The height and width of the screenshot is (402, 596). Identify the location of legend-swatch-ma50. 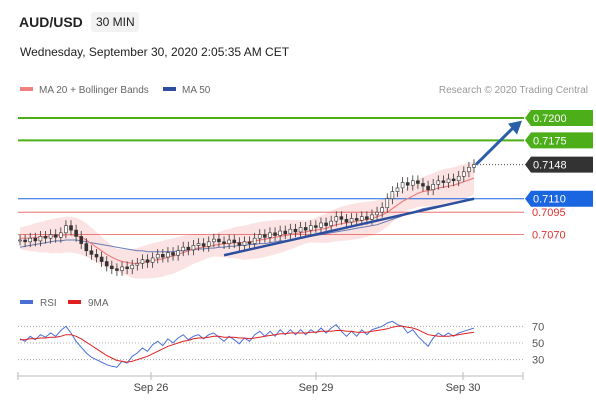
(169, 89).